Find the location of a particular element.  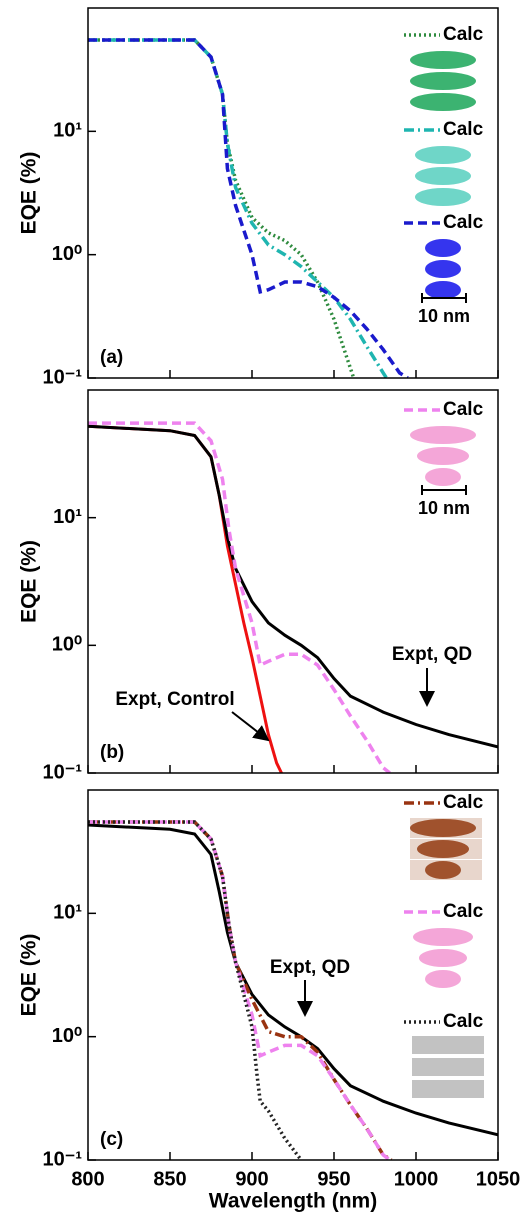

x-tick-label: 950 is located at coordinates (333, 1179).